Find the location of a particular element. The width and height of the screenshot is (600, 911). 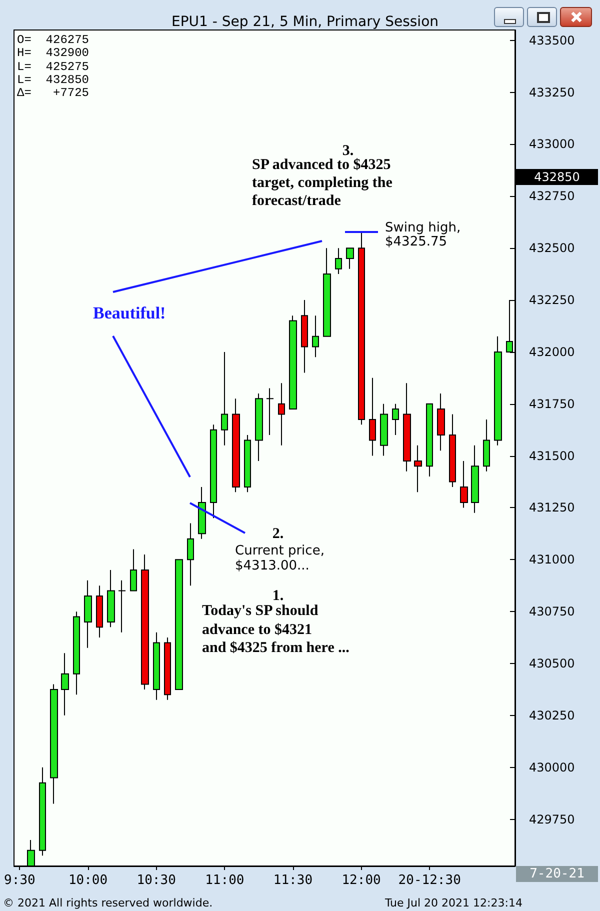

y-tick-label: 431000 is located at coordinates (552, 559).